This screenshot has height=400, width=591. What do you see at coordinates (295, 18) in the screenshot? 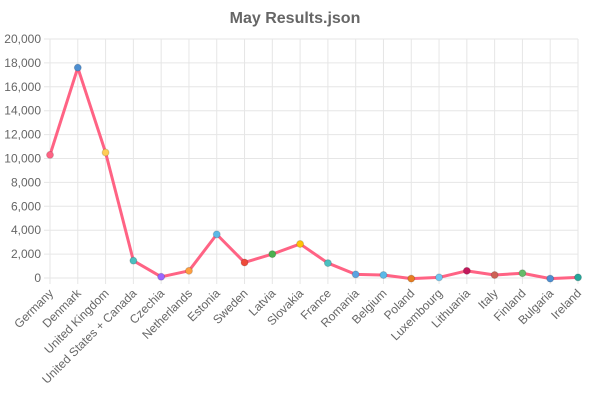
I see `chart-title: May Results.json` at bounding box center [295, 18].